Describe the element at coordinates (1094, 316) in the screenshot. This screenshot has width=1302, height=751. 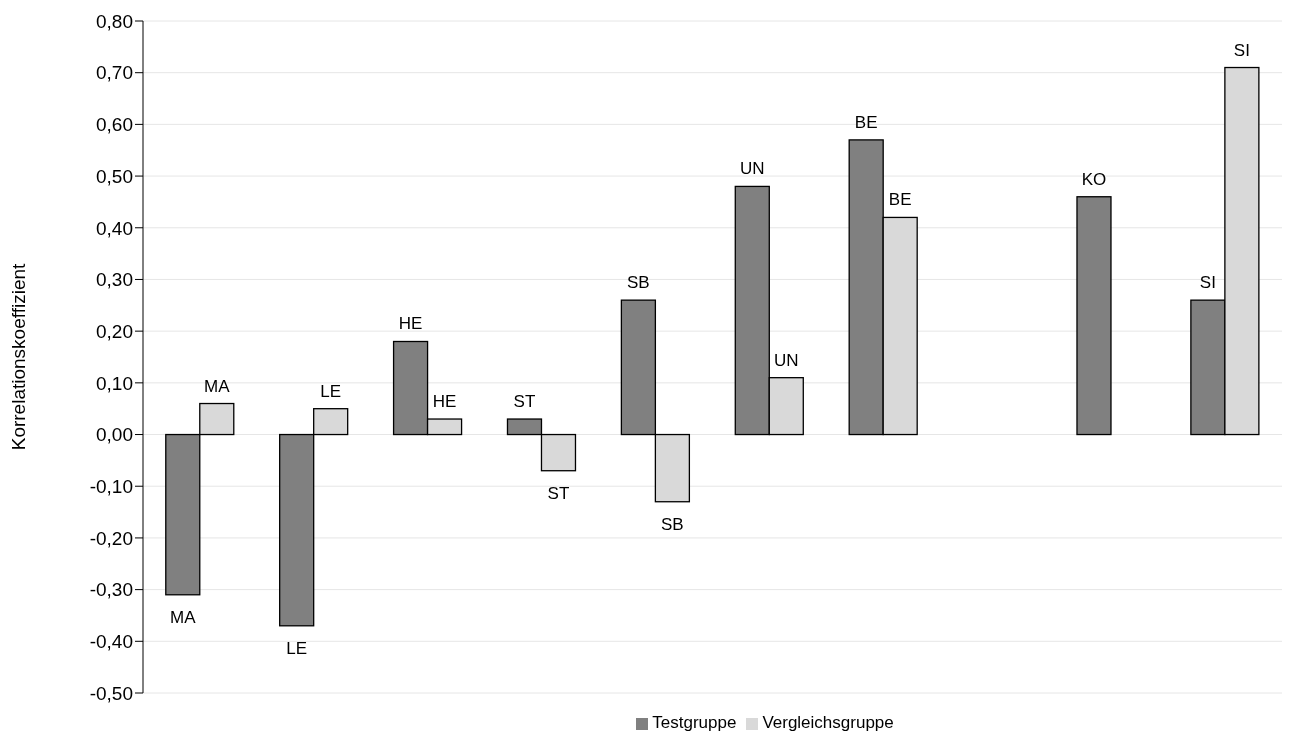
I see `bar` at that location.